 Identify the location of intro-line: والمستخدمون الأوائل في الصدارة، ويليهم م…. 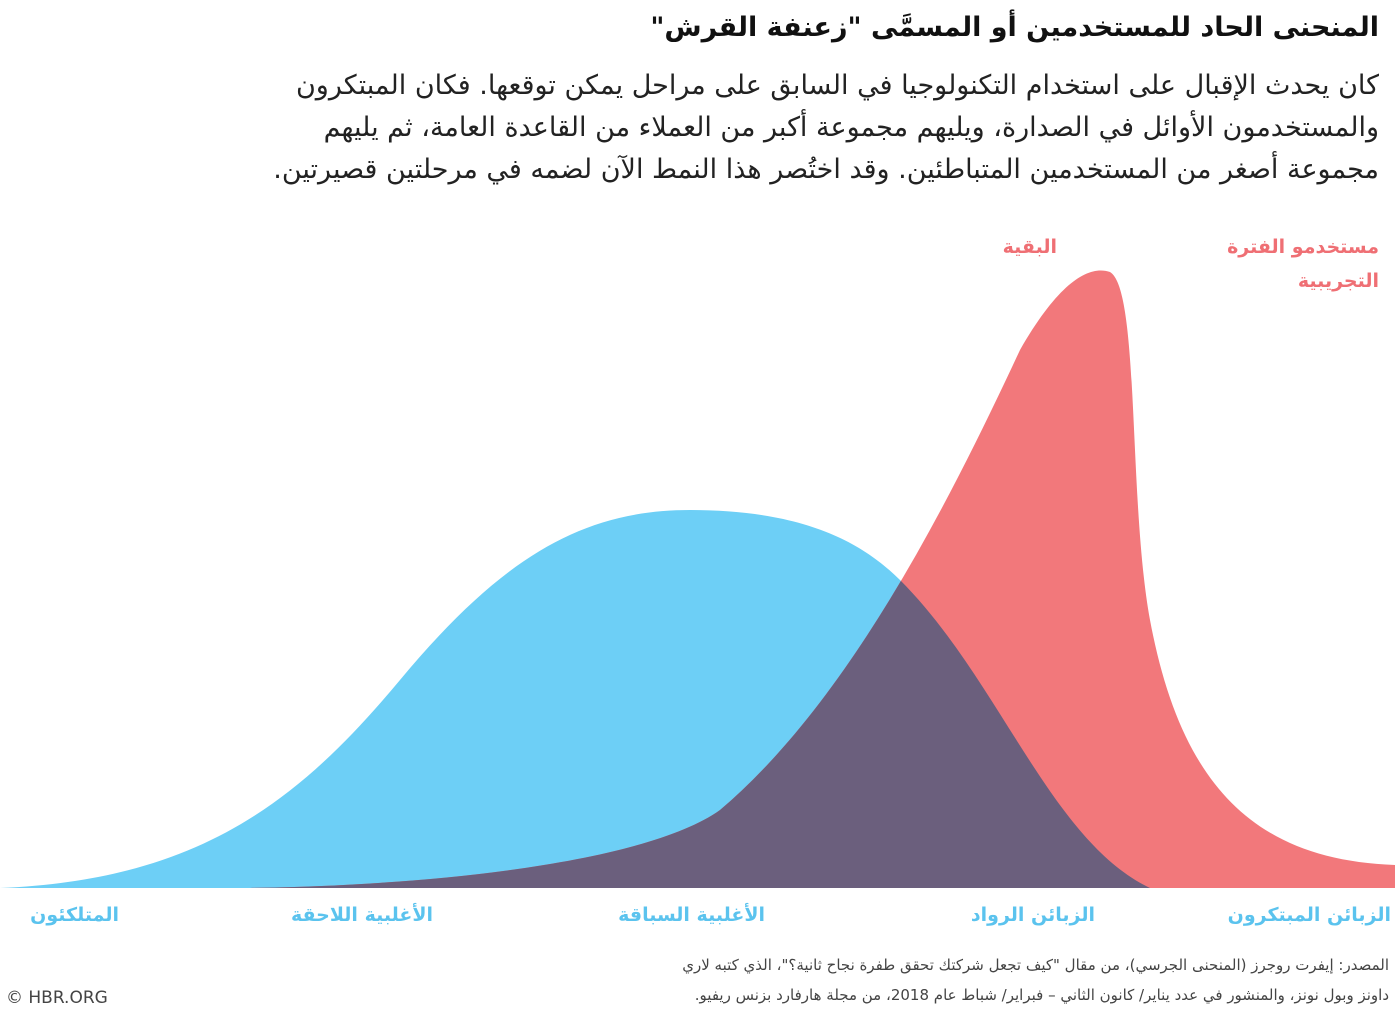
(851, 127).